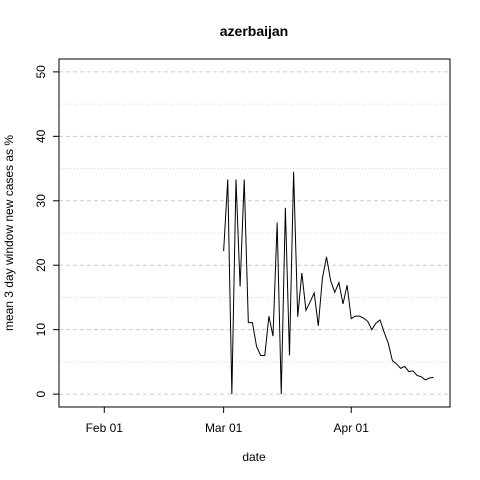 Image resolution: width=480 pixels, height=480 pixels. Describe the element at coordinates (41, 330) in the screenshot. I see `y-tick-label: 10` at that location.